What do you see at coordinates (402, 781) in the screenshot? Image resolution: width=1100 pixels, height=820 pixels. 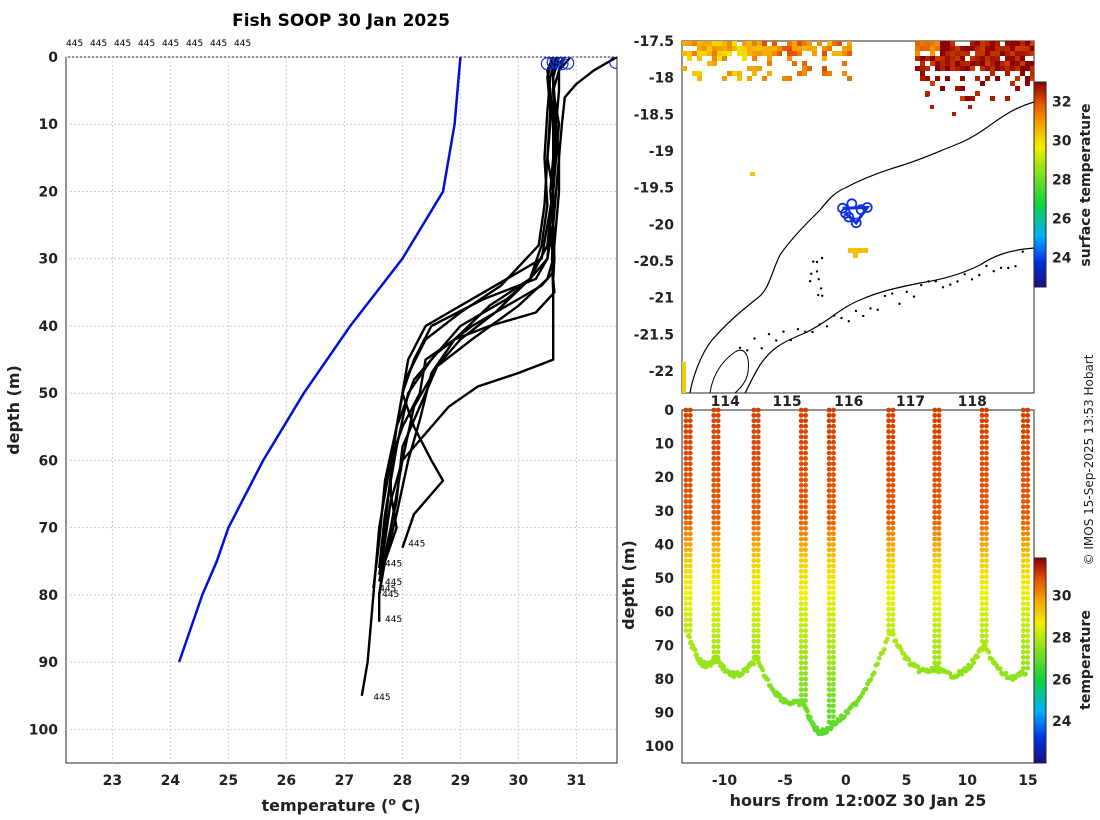 I see `xtick-28: 28` at bounding box center [402, 781].